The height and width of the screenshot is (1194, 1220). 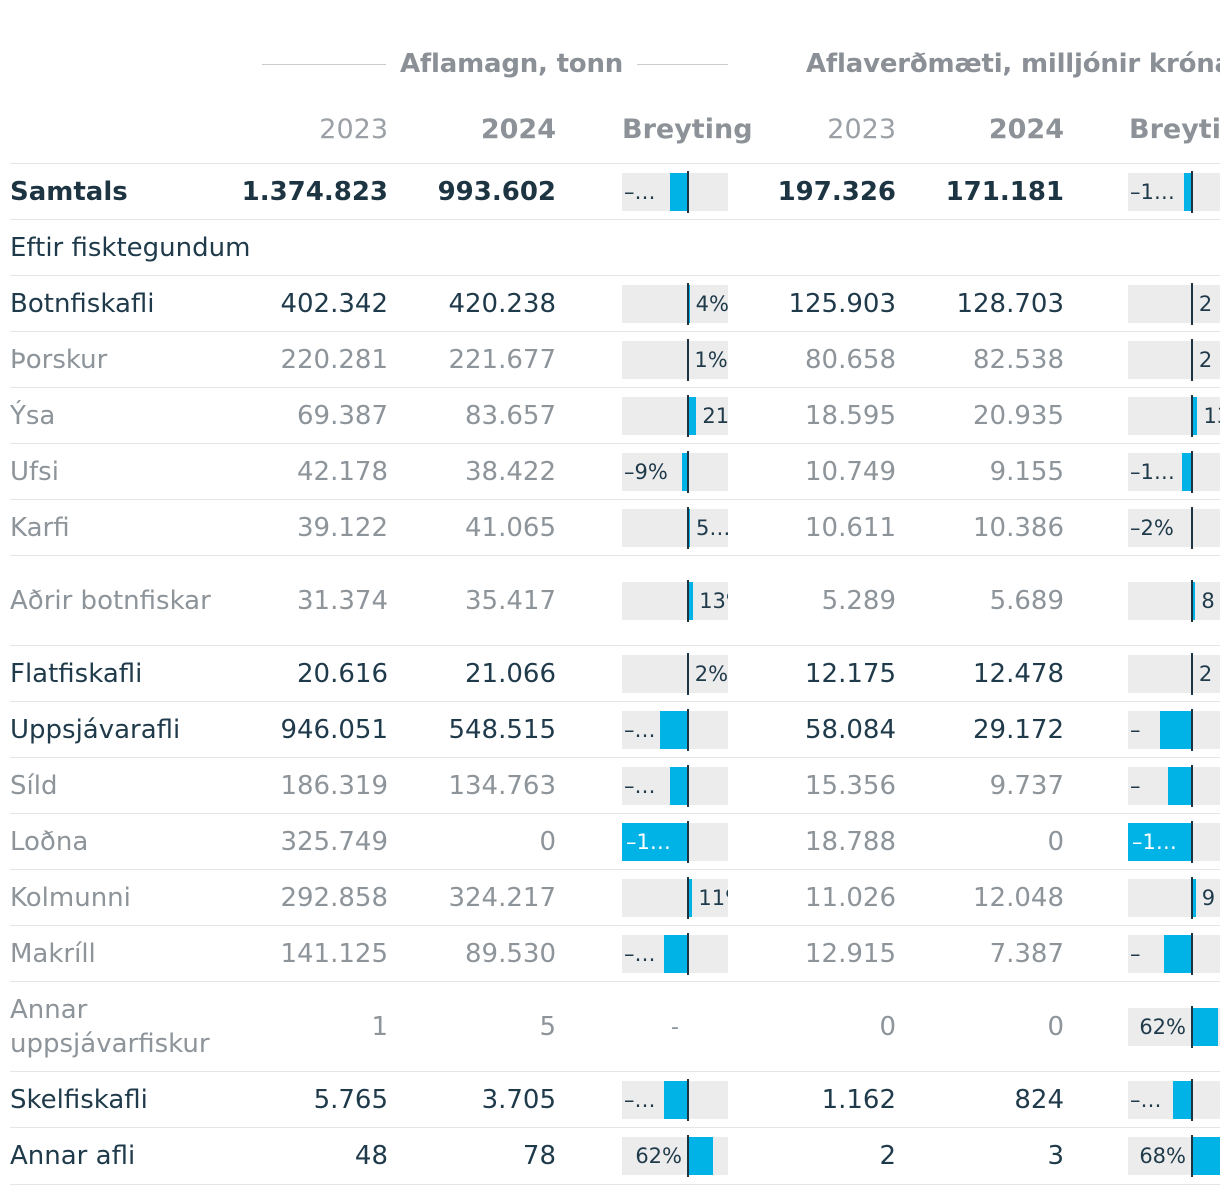 I want to click on row-label: Annar uppsjávarfiskur, so click(x=110, y=1027).